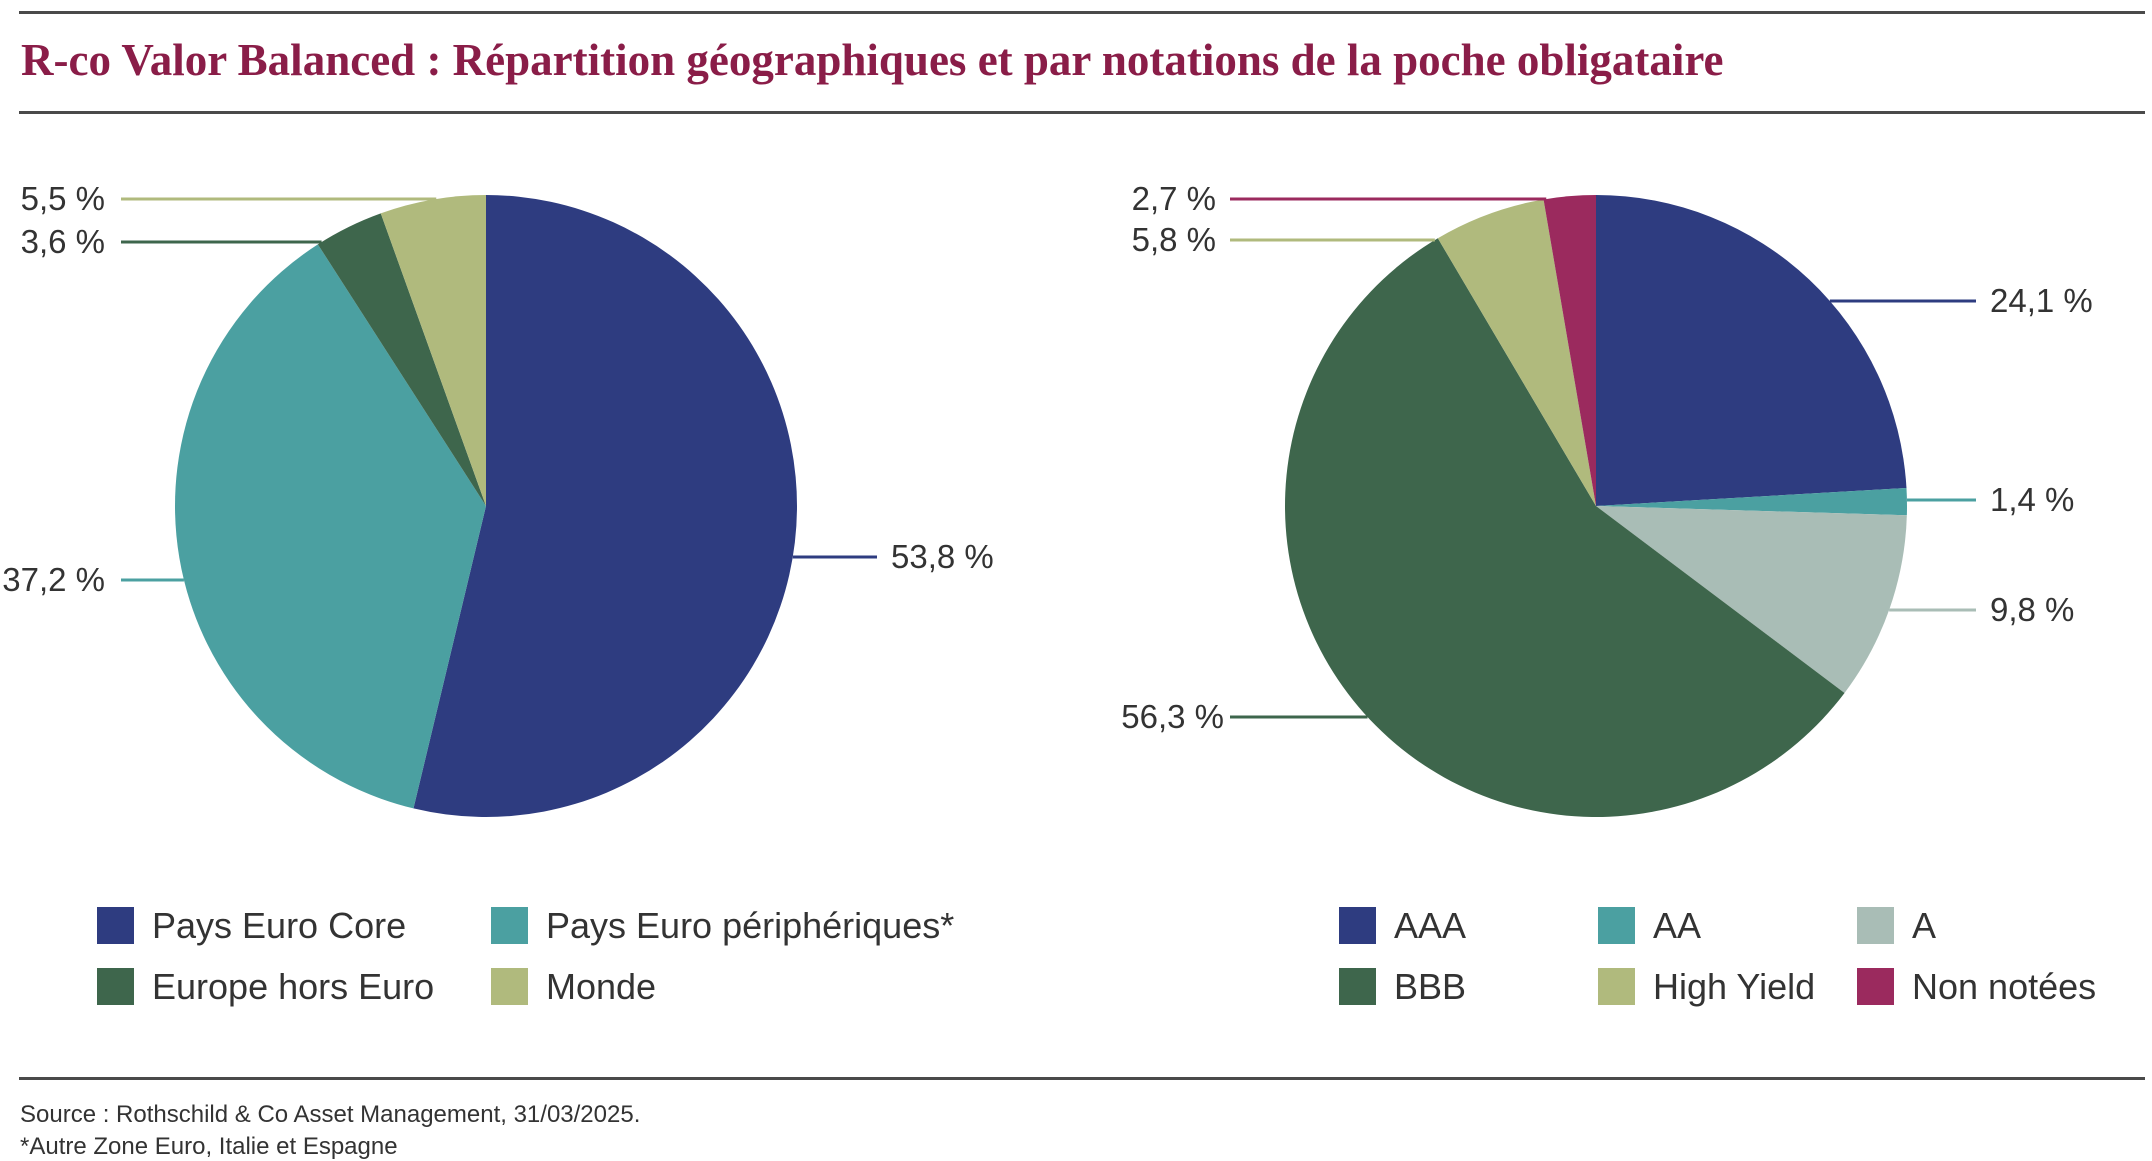  What do you see at coordinates (1564, 528) in the screenshot?
I see `pie-slice-bbb` at bounding box center [1564, 528].